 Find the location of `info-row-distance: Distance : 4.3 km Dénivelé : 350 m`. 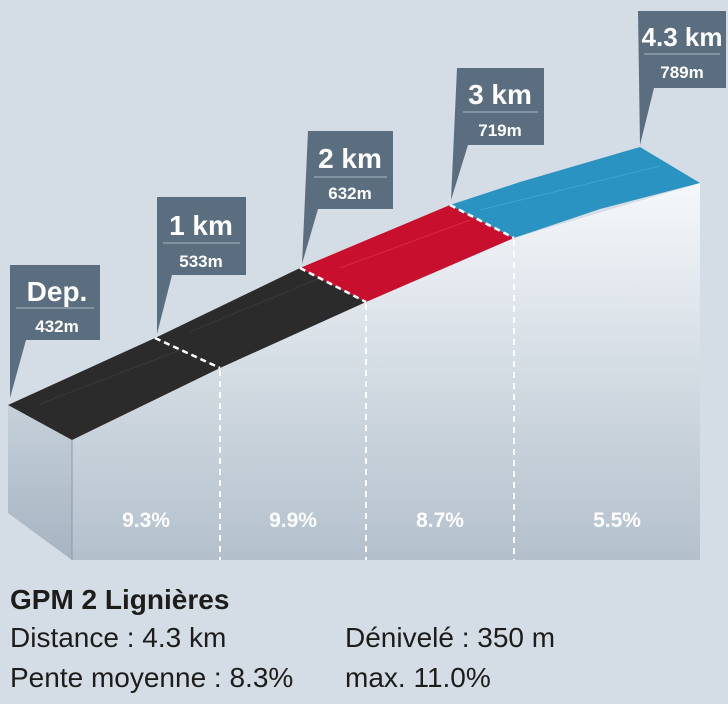

info-row-distance: Distance : 4.3 km Dénivelé : 350 m is located at coordinates (365, 638).